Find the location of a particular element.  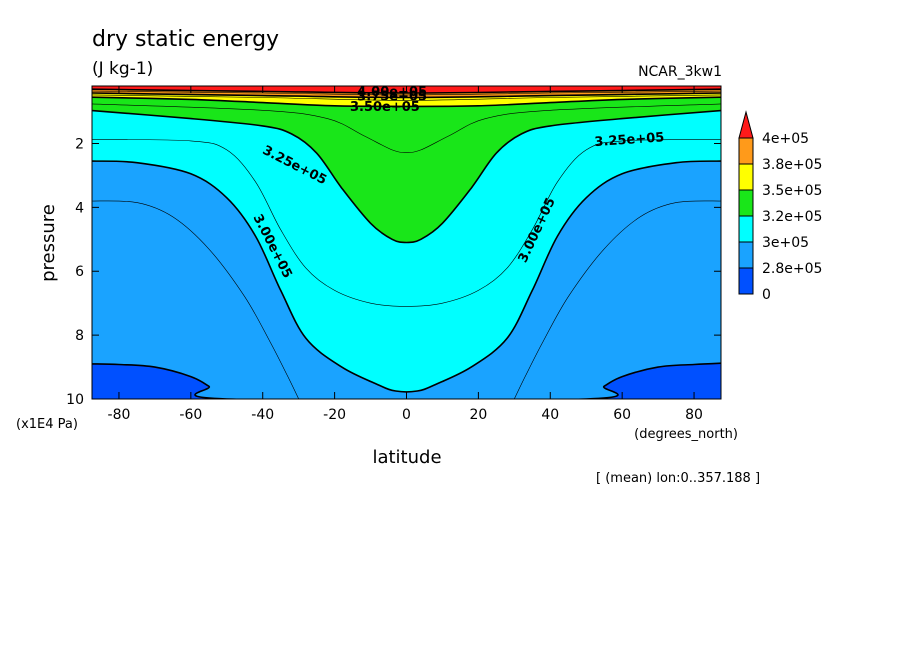

contour-label: 3.75e+05 is located at coordinates (392, 97).